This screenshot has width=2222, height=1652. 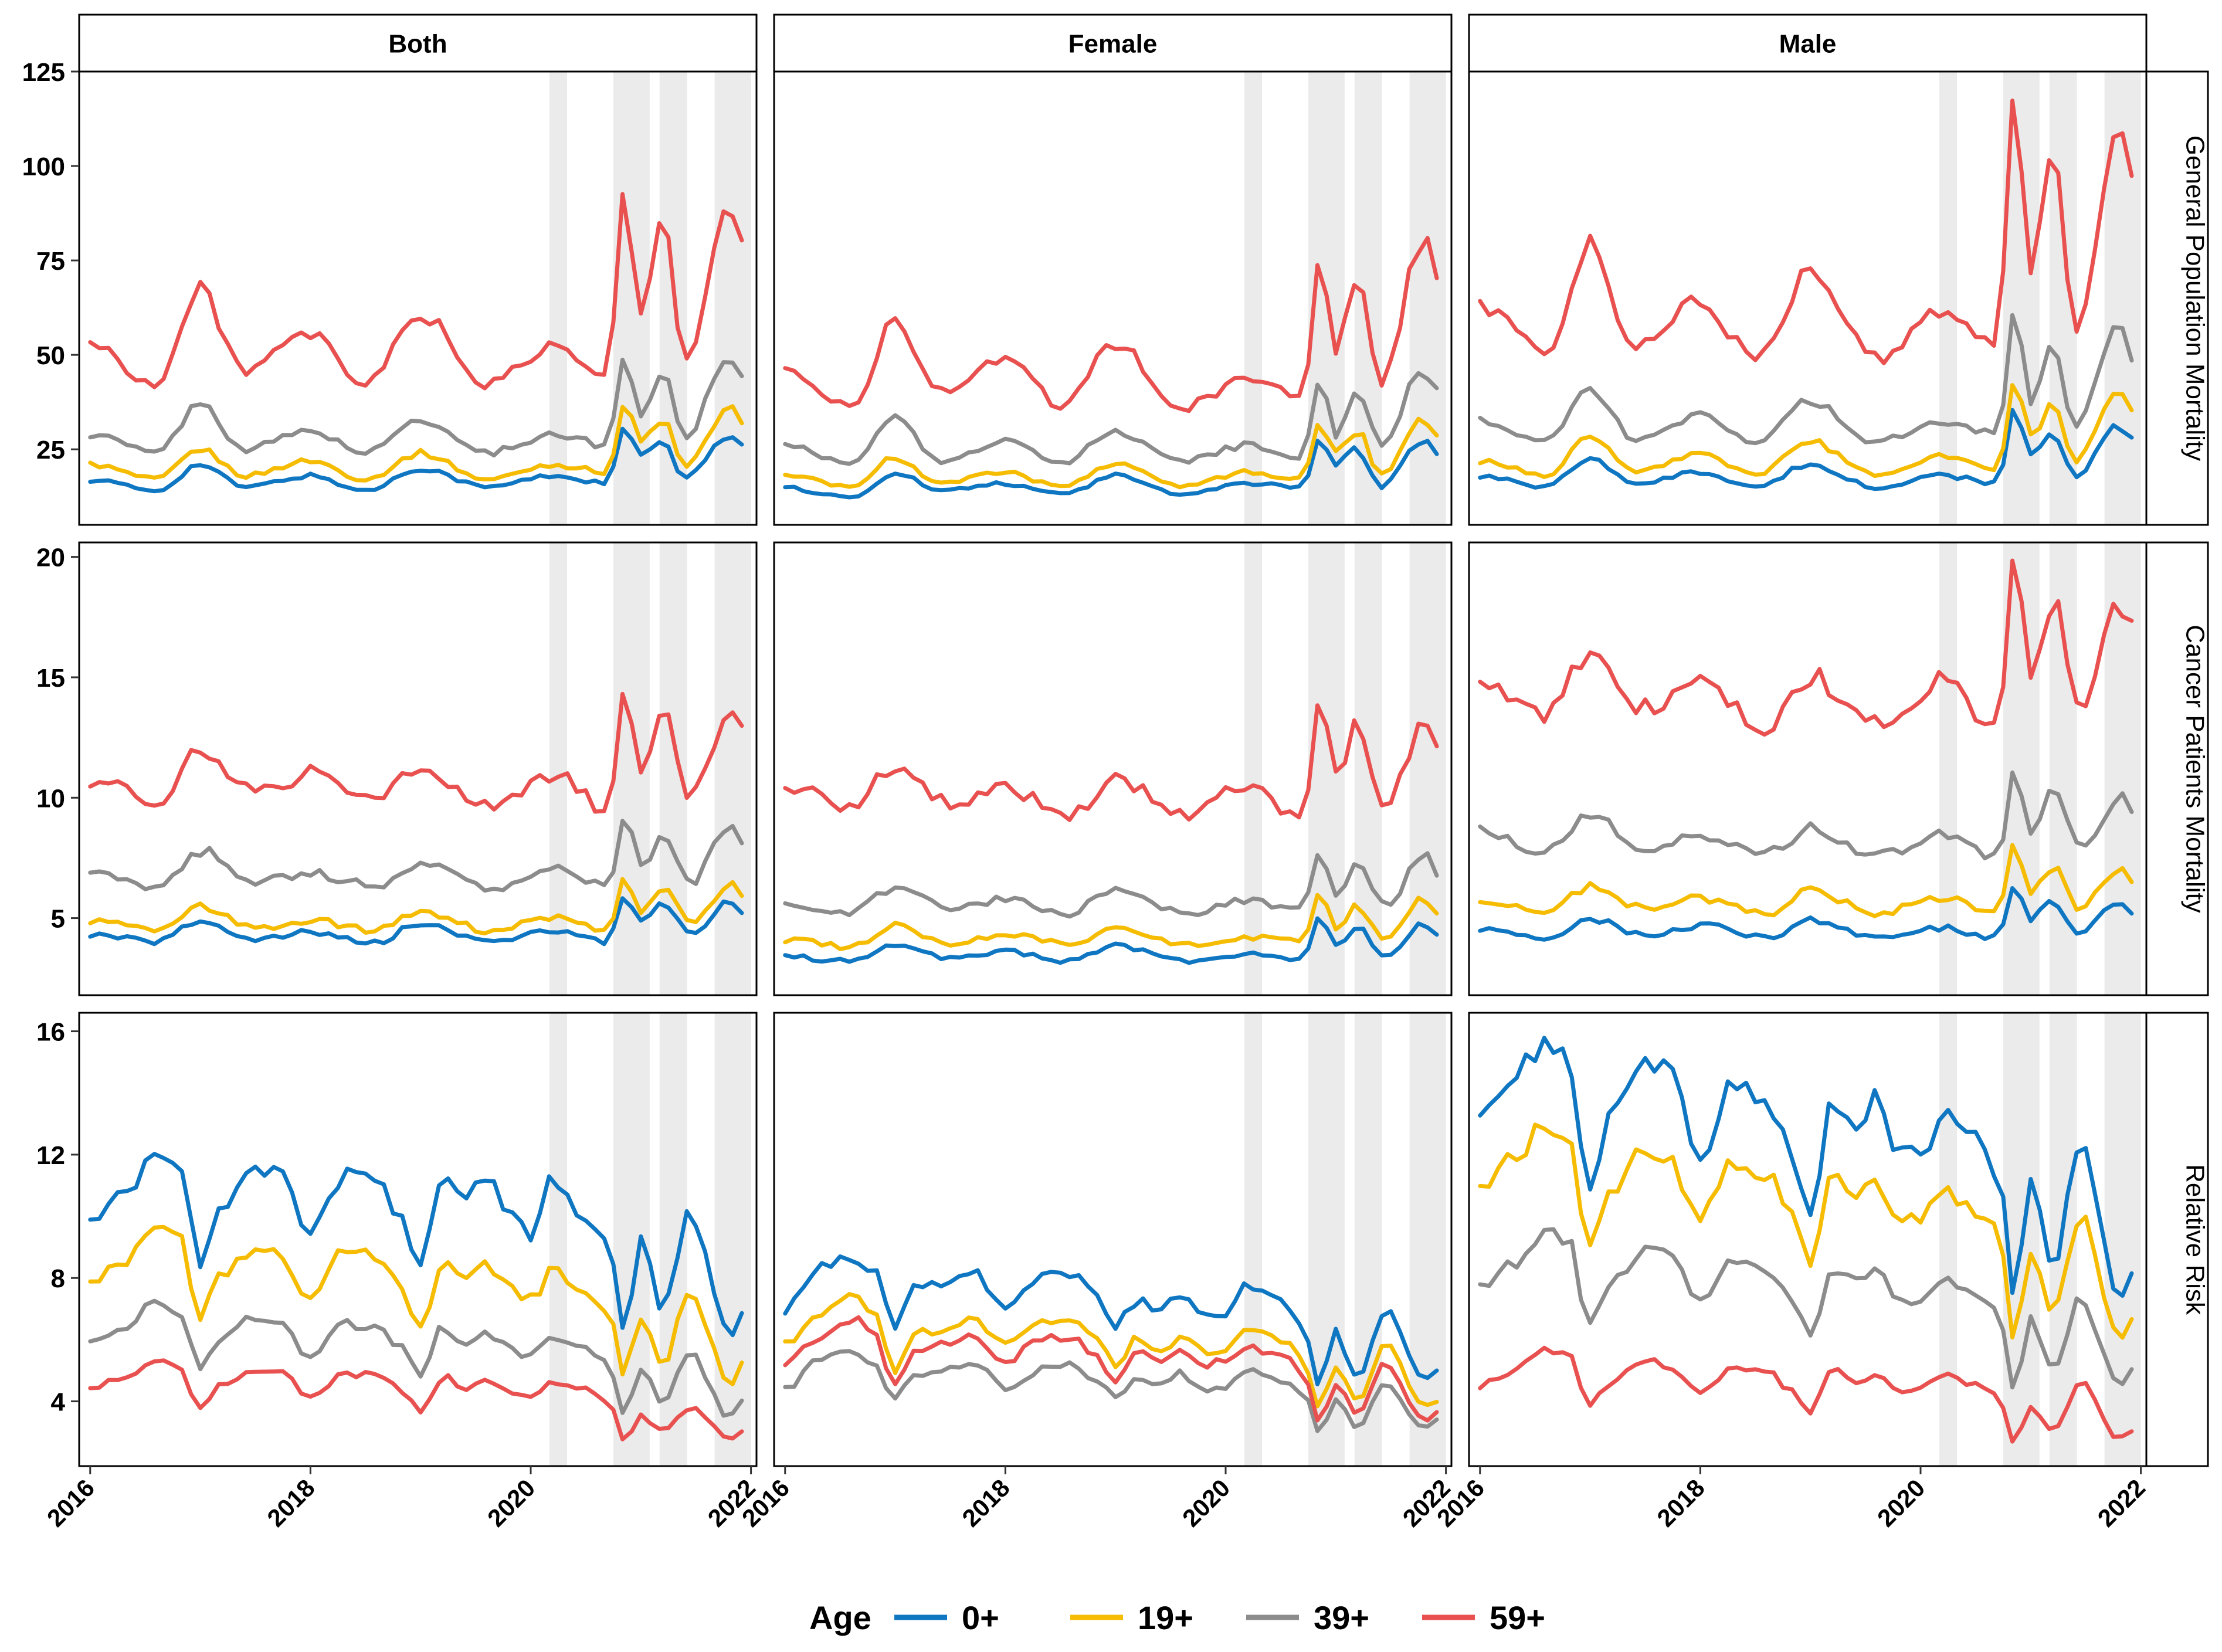 I want to click on column-strip: Both, so click(x=418, y=43).